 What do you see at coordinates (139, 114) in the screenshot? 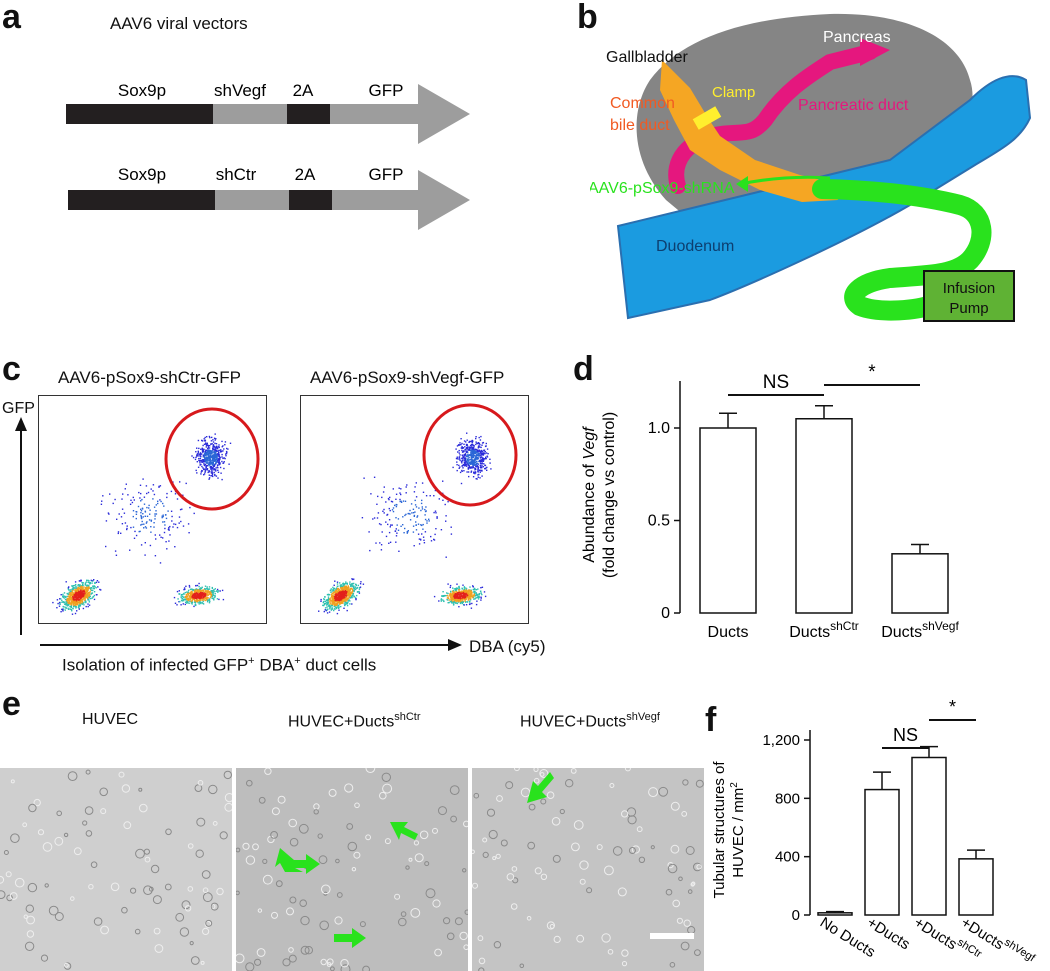
I see `promoter-segment` at bounding box center [139, 114].